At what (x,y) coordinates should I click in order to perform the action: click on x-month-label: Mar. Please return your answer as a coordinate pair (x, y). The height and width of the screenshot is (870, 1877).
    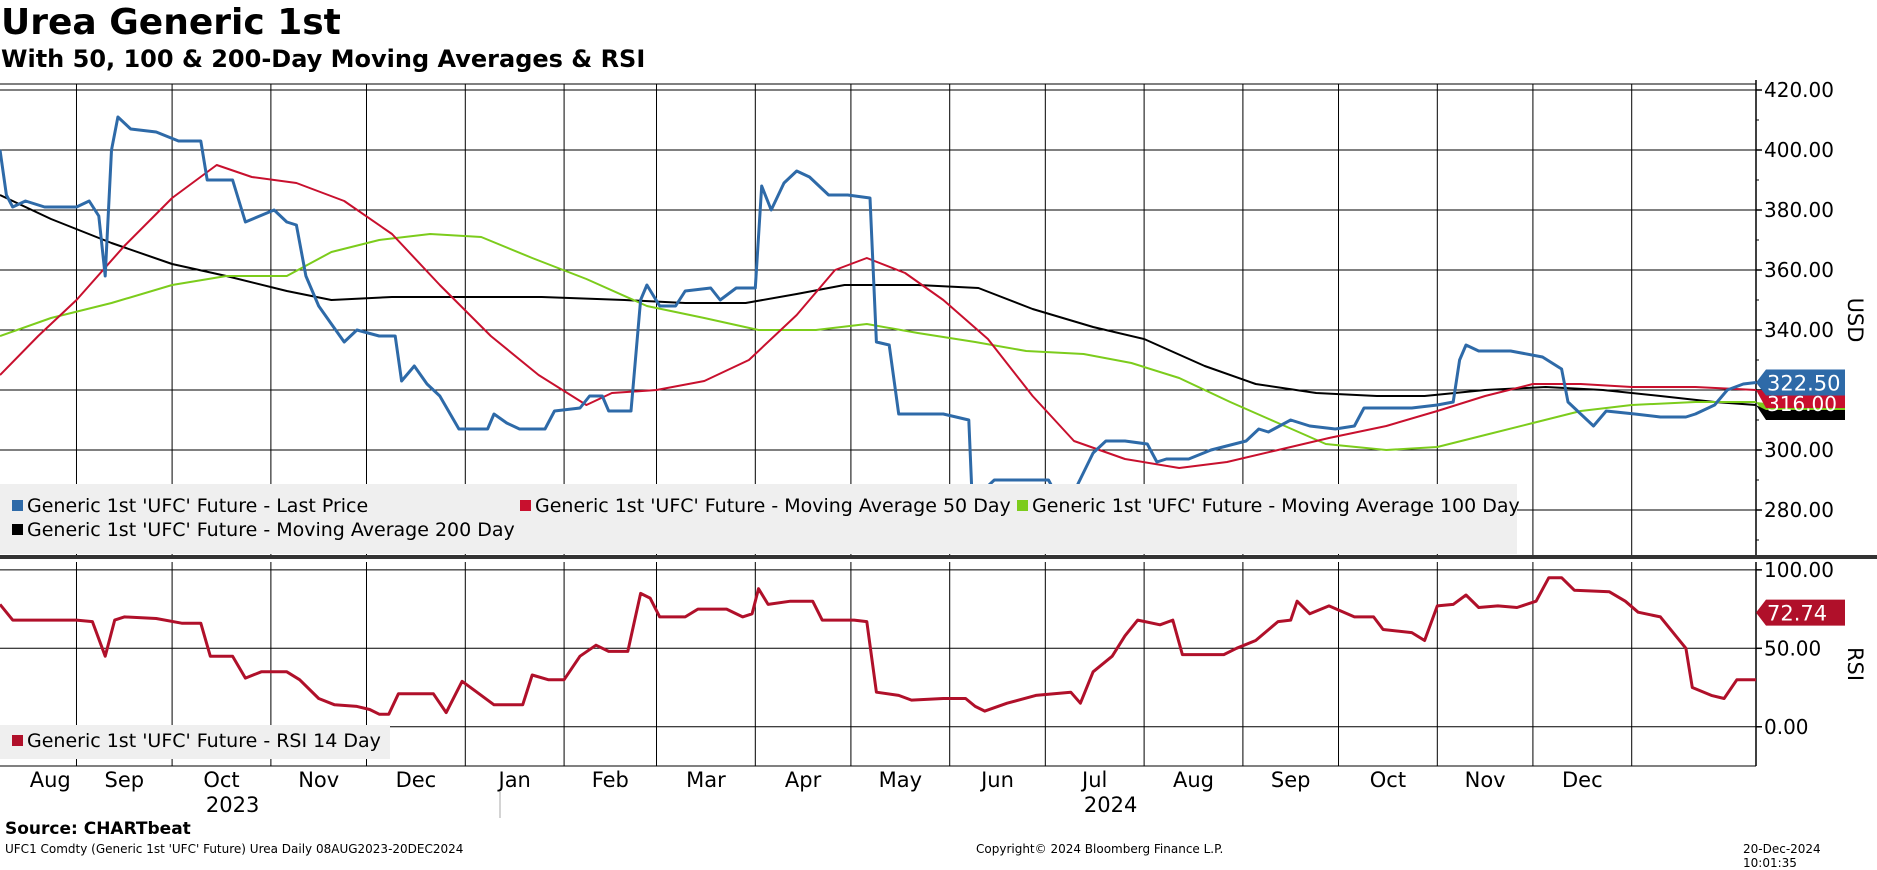
    Looking at the image, I should click on (706, 780).